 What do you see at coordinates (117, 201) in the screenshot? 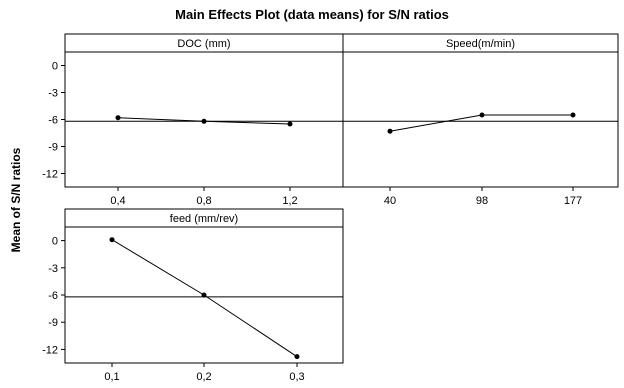
I see `x-tick-label: 0,4` at bounding box center [117, 201].